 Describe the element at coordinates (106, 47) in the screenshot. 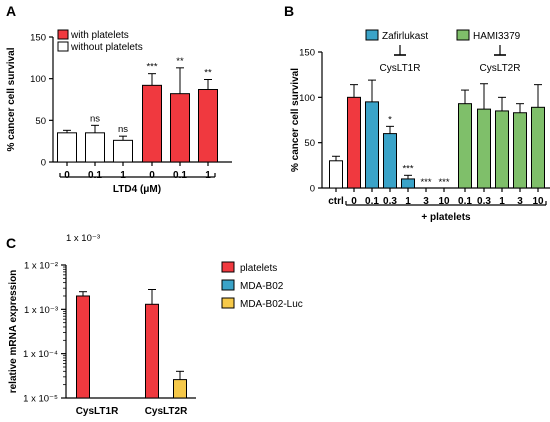

I see `legend-label: without platelets` at that location.